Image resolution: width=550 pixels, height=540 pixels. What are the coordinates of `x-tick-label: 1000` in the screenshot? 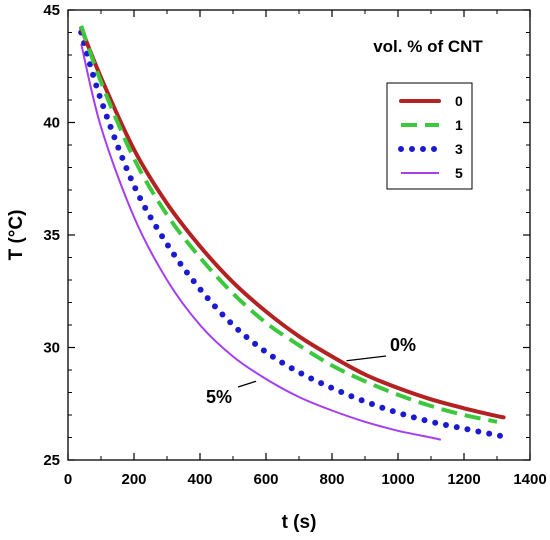 It's located at (397, 479).